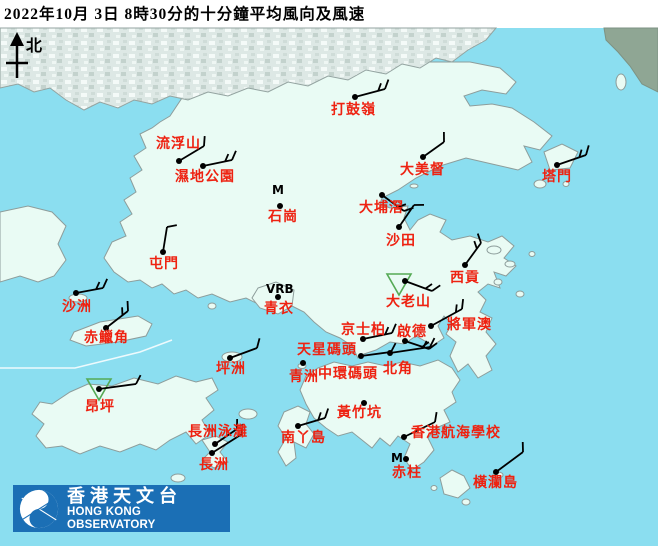 This screenshot has width=658, height=546. Describe the element at coordinates (185, 14) in the screenshot. I see `page-title: 2022年10月 3日 8時30分的十分鐘平均風向及風速` at that location.